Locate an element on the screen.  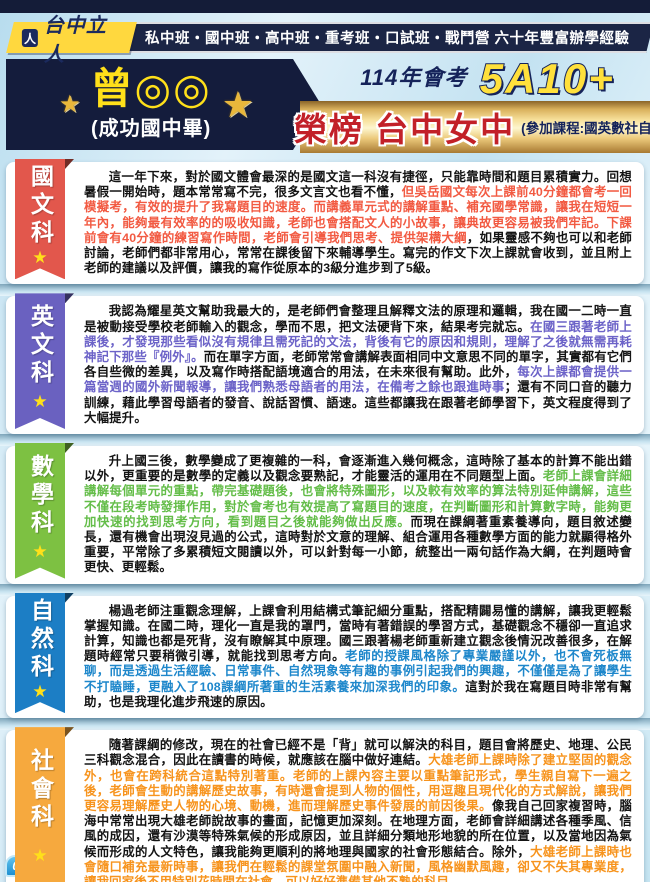
student-banner: ★ 曾◎◎ (成功國中畢) ★ is located at coordinates (163, 104).